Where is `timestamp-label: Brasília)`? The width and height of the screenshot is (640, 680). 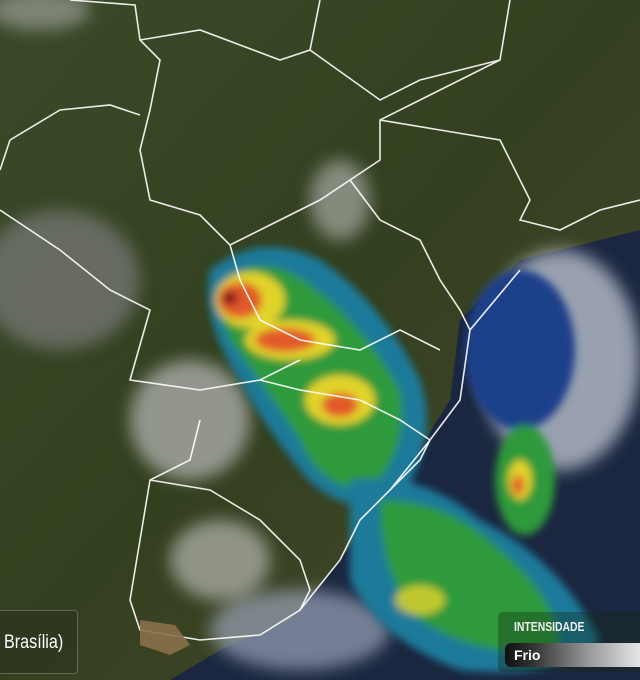
timestamp-label: Brasília) is located at coordinates (34, 642).